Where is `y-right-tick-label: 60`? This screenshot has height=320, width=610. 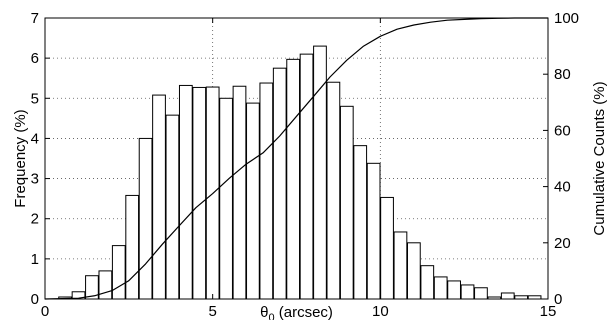
y-right-tick-label: 60 is located at coordinates (562, 130).